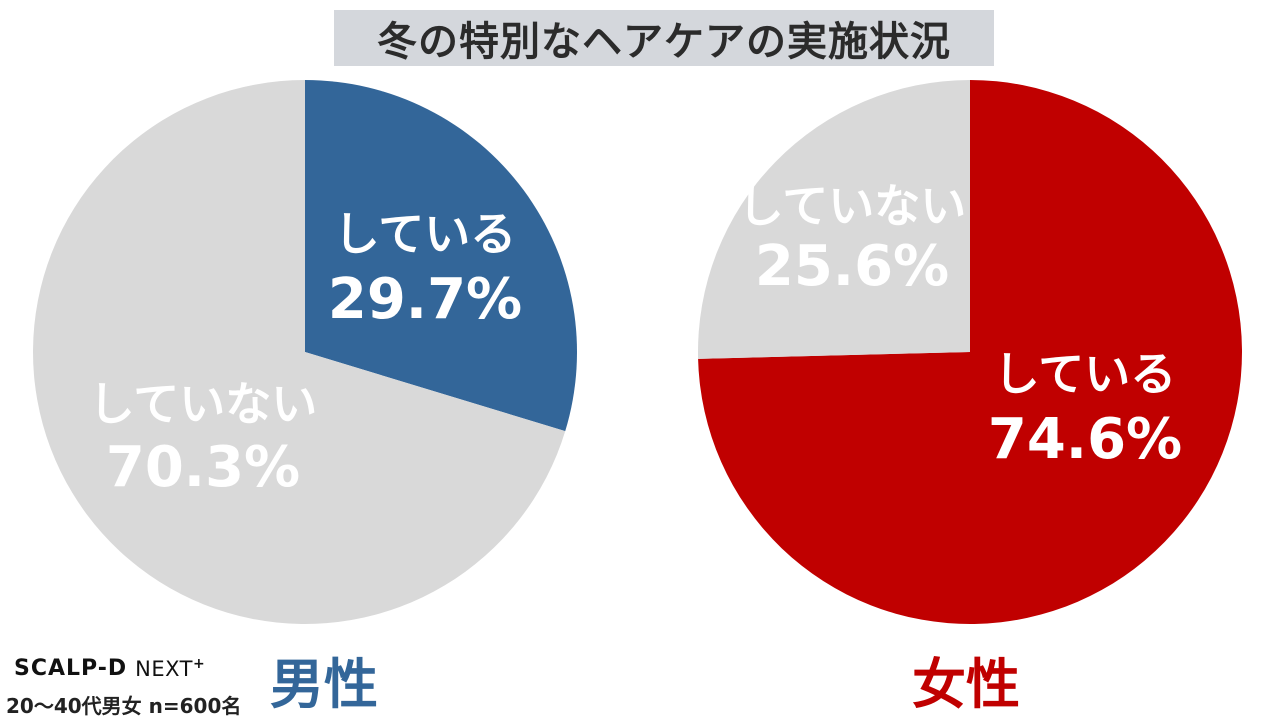 The height and width of the screenshot is (720, 1280). I want to click on logo-sub-text: NEXT+, so click(170, 668).